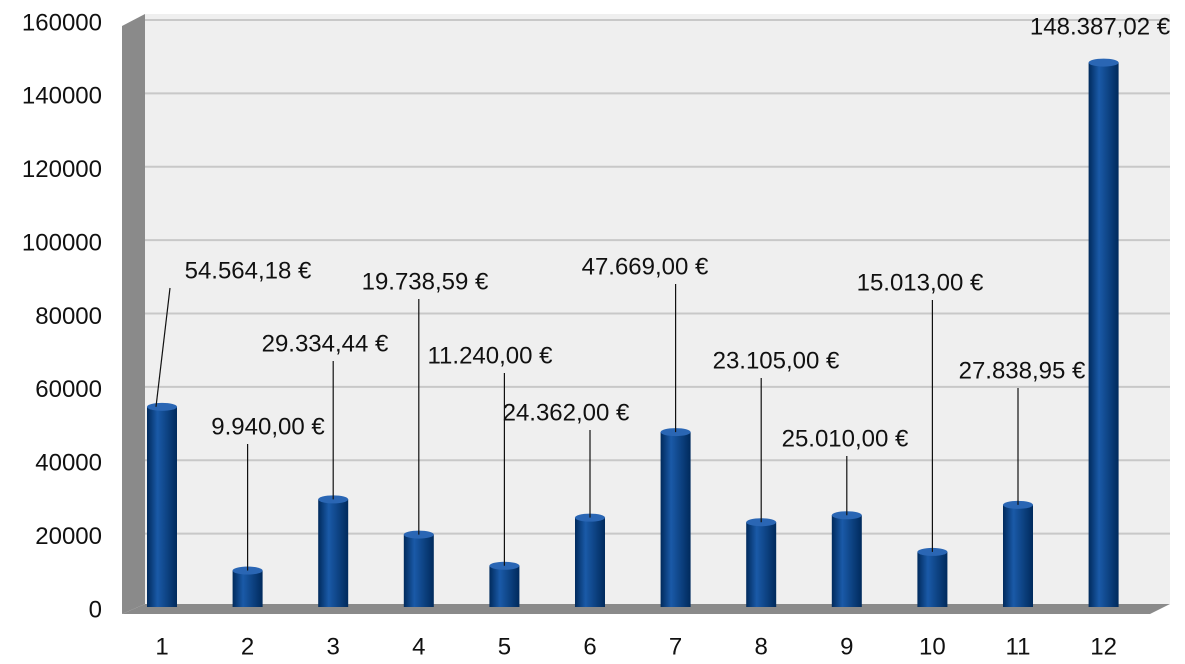 The height and width of the screenshot is (664, 1185). What do you see at coordinates (846, 646) in the screenshot?
I see `x-tick-label: 9` at bounding box center [846, 646].